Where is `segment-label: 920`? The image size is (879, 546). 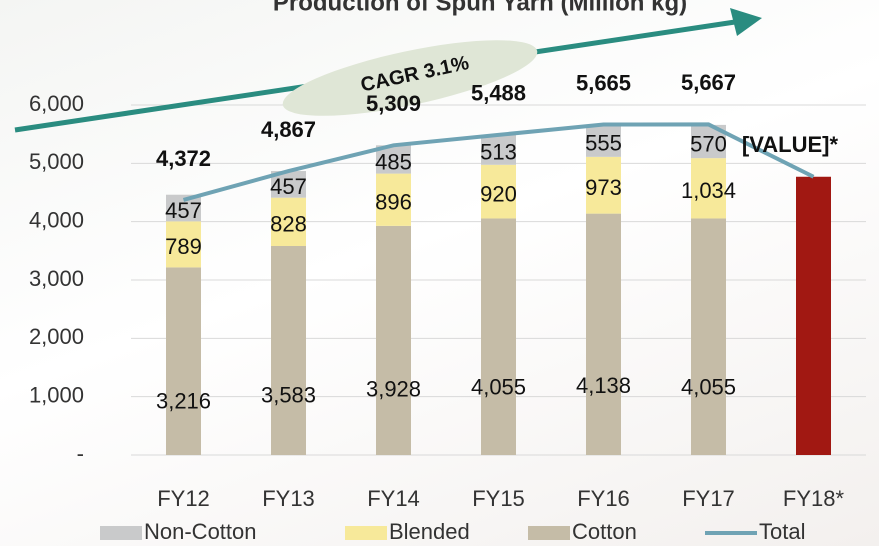 segment-label: 920 is located at coordinates (498, 193).